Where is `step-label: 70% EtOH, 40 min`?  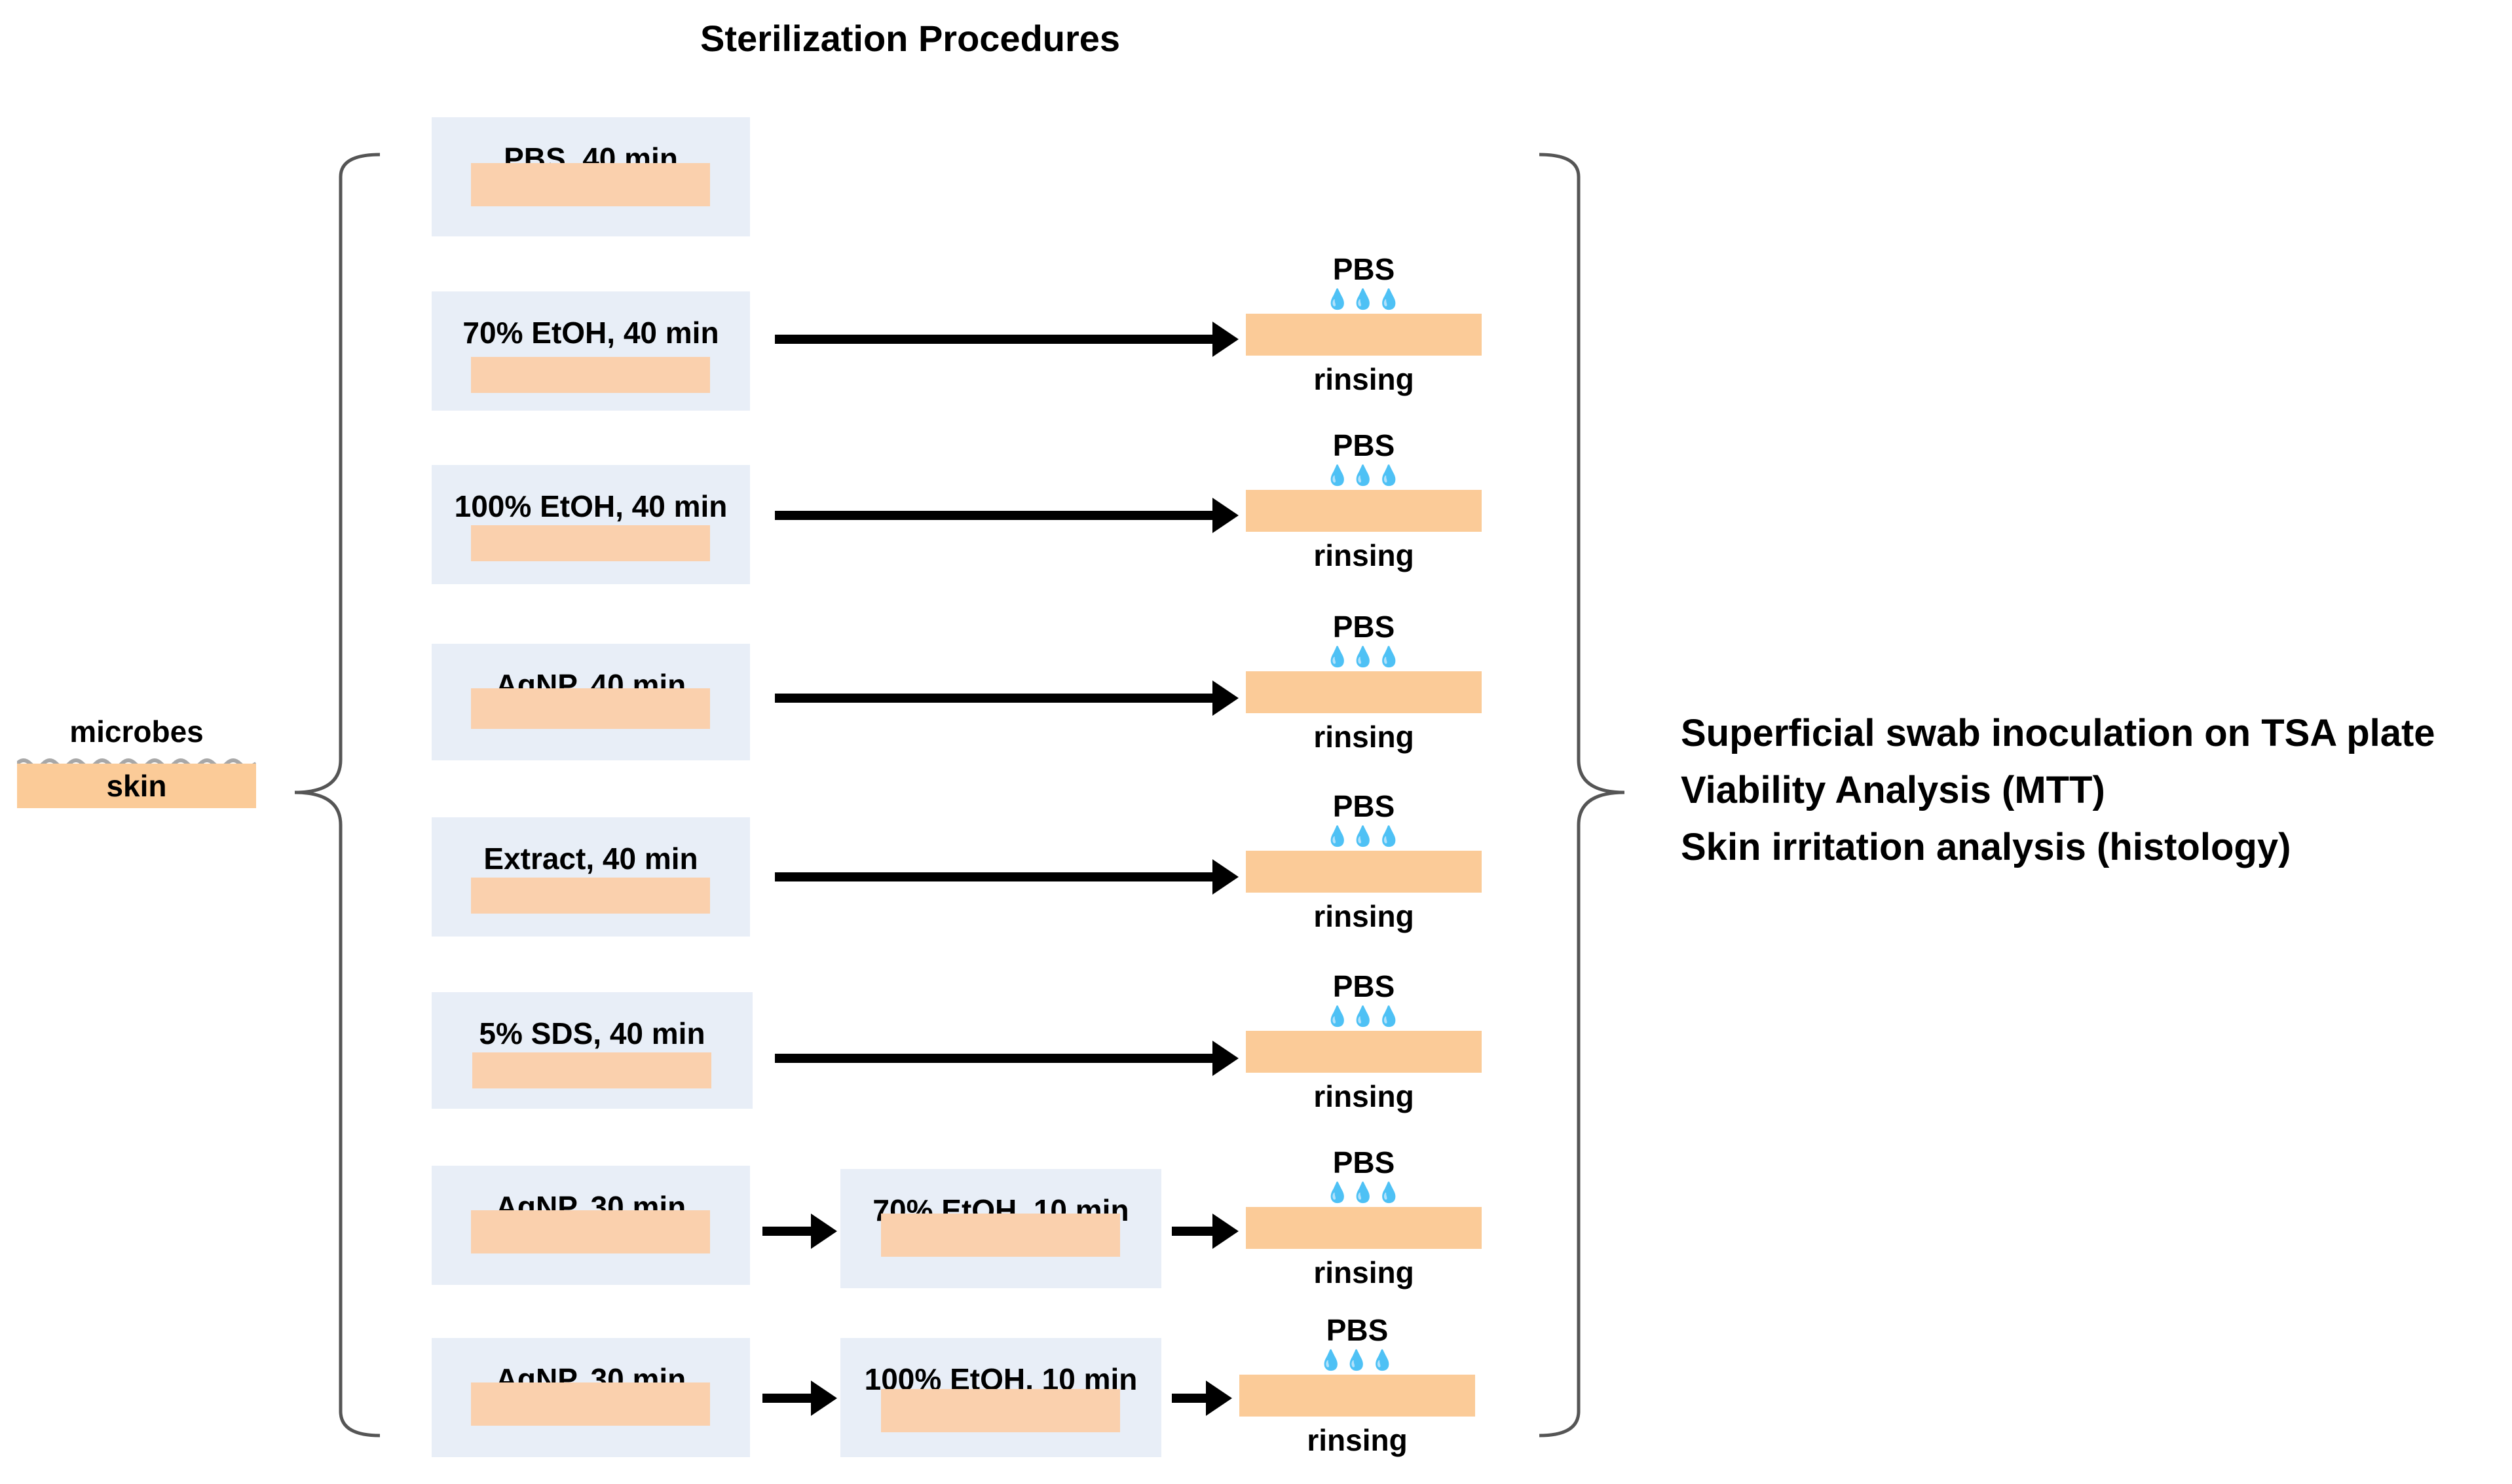 step-label: 70% EtOH, 40 min is located at coordinates (590, 333).